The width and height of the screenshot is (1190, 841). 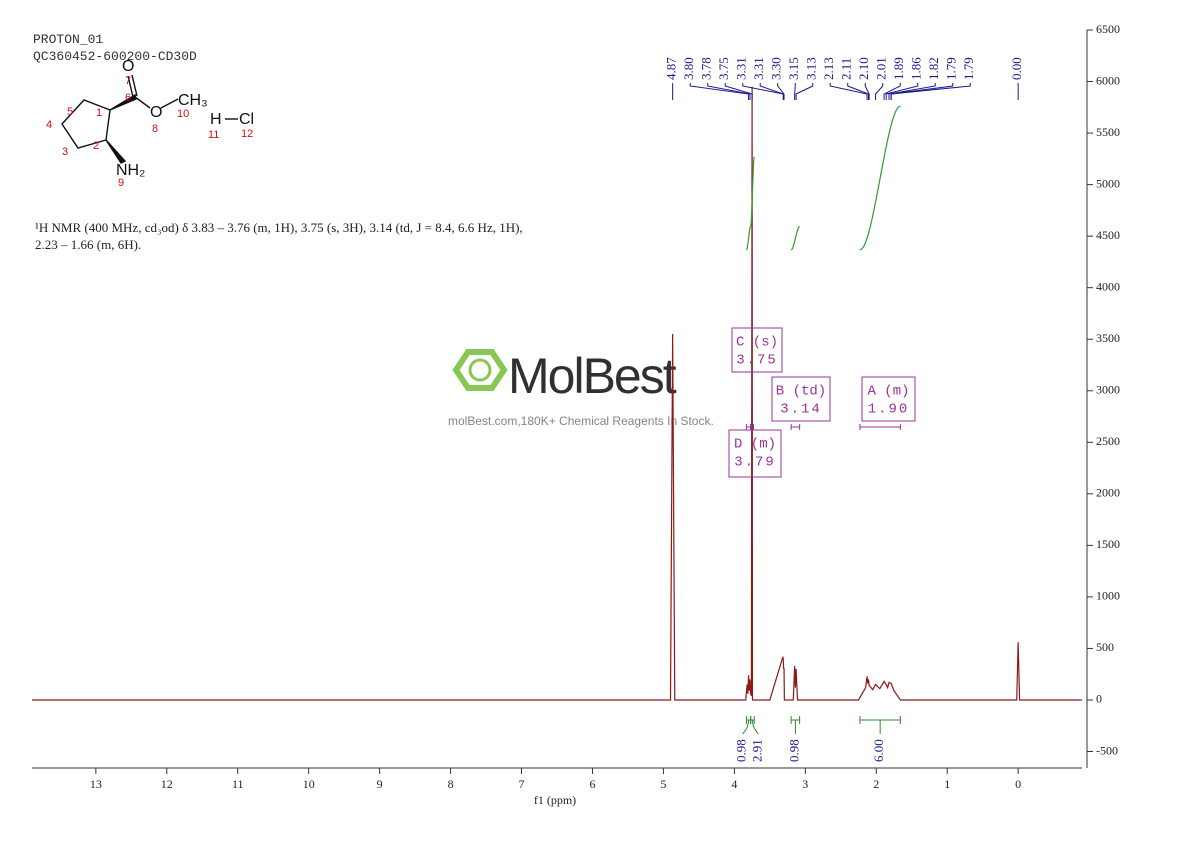 What do you see at coordinates (1108, 132) in the screenshot?
I see `y-tick-label: 5500` at bounding box center [1108, 132].